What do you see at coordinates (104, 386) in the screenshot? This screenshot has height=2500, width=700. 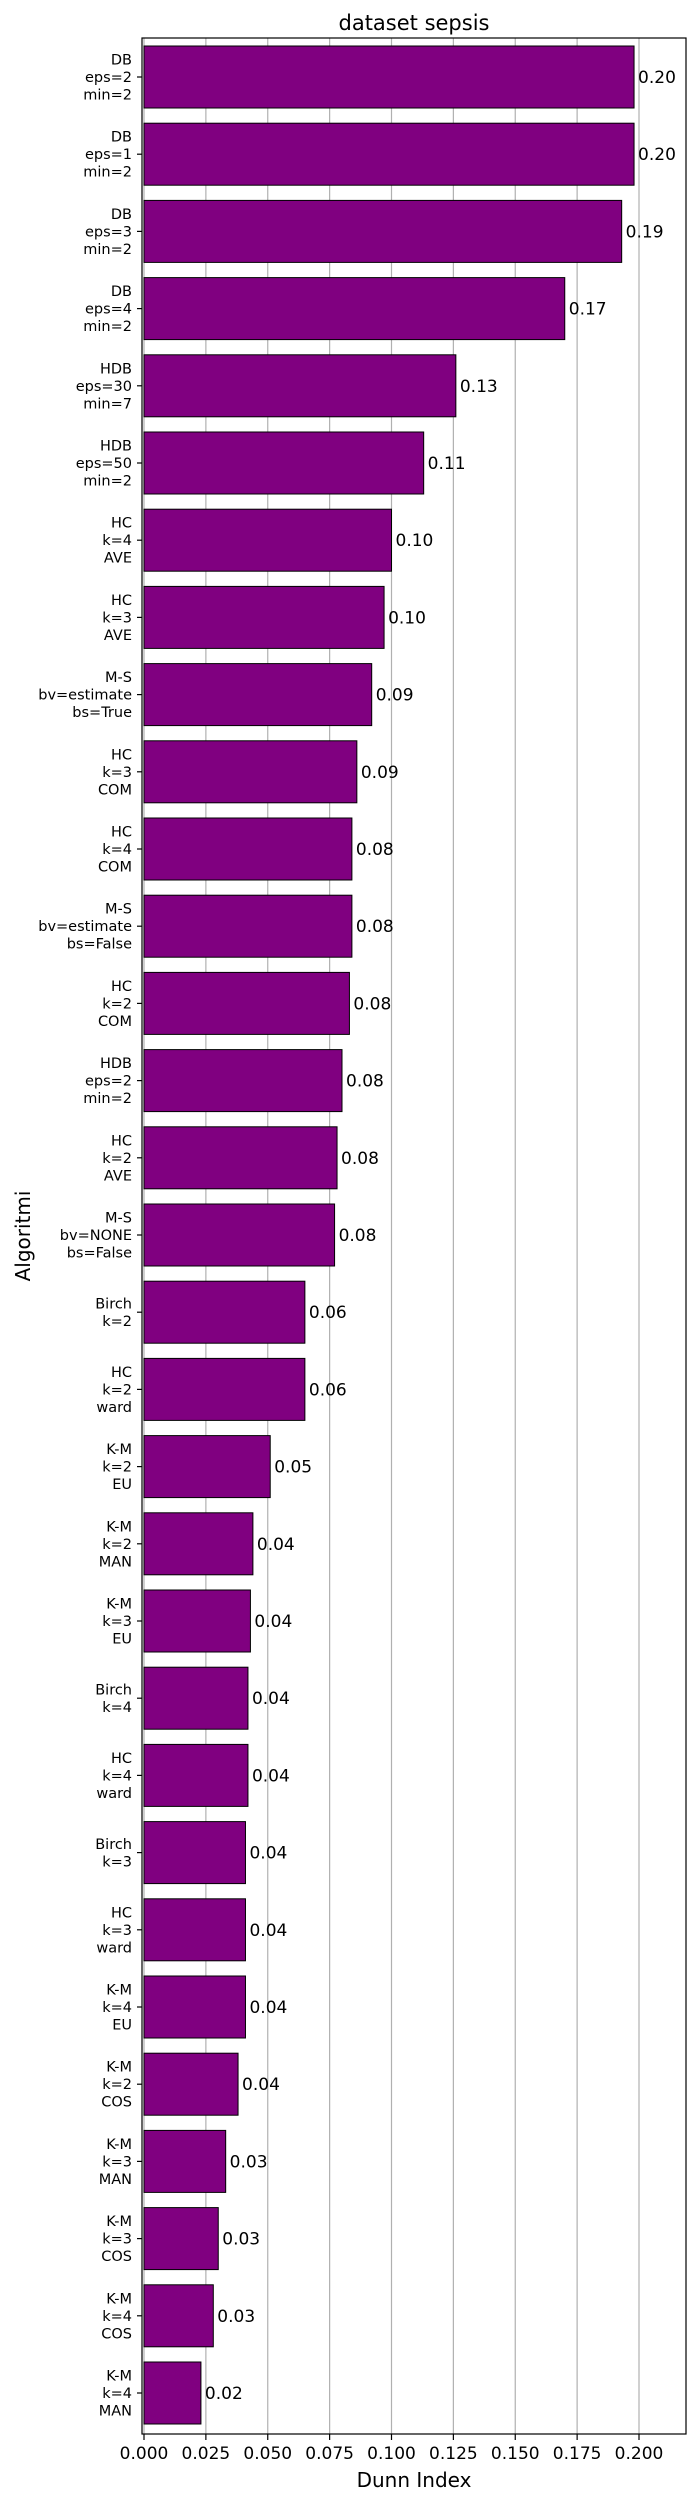 I see `y-tick-label: HDB eps=30 min=7` at bounding box center [104, 386].